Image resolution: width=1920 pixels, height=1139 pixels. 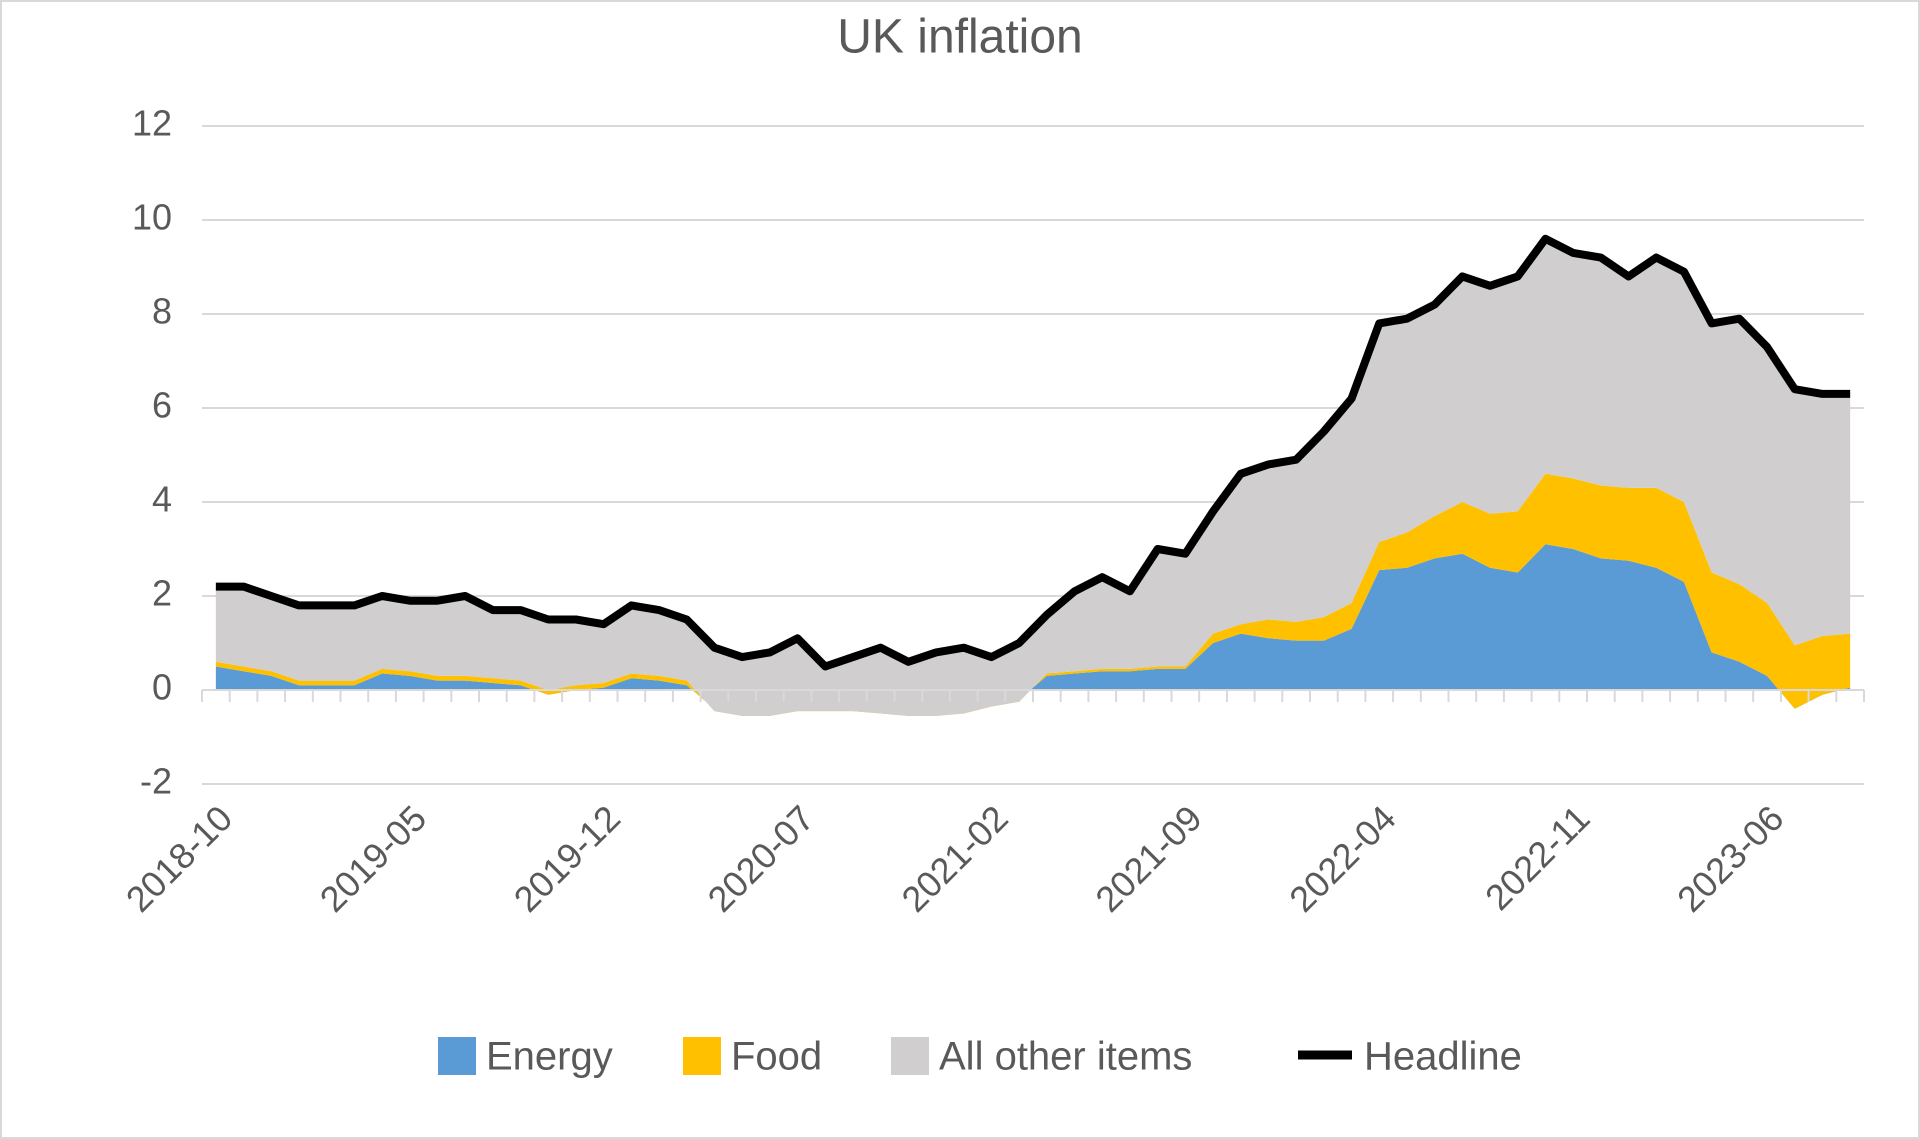 I want to click on y-tick-label: 10, so click(x=152, y=217).